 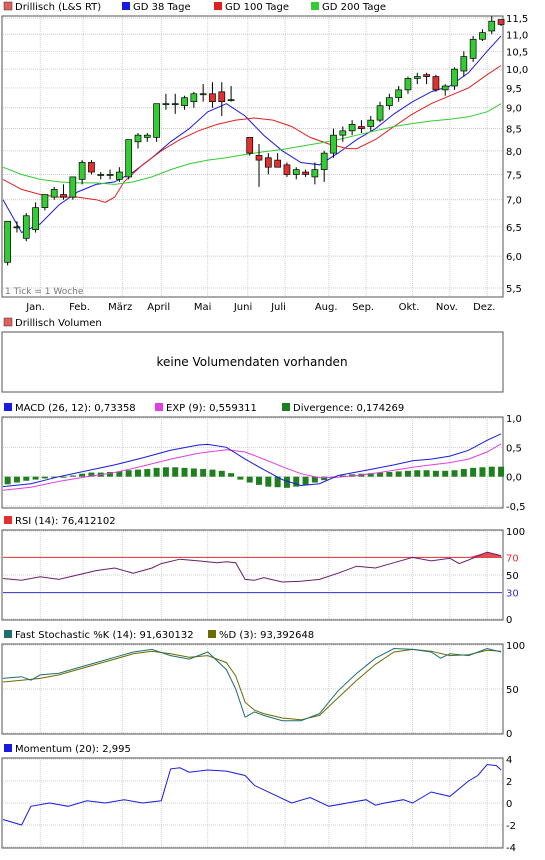 I want to click on line-gd-100-tage, so click(x=252, y=134).